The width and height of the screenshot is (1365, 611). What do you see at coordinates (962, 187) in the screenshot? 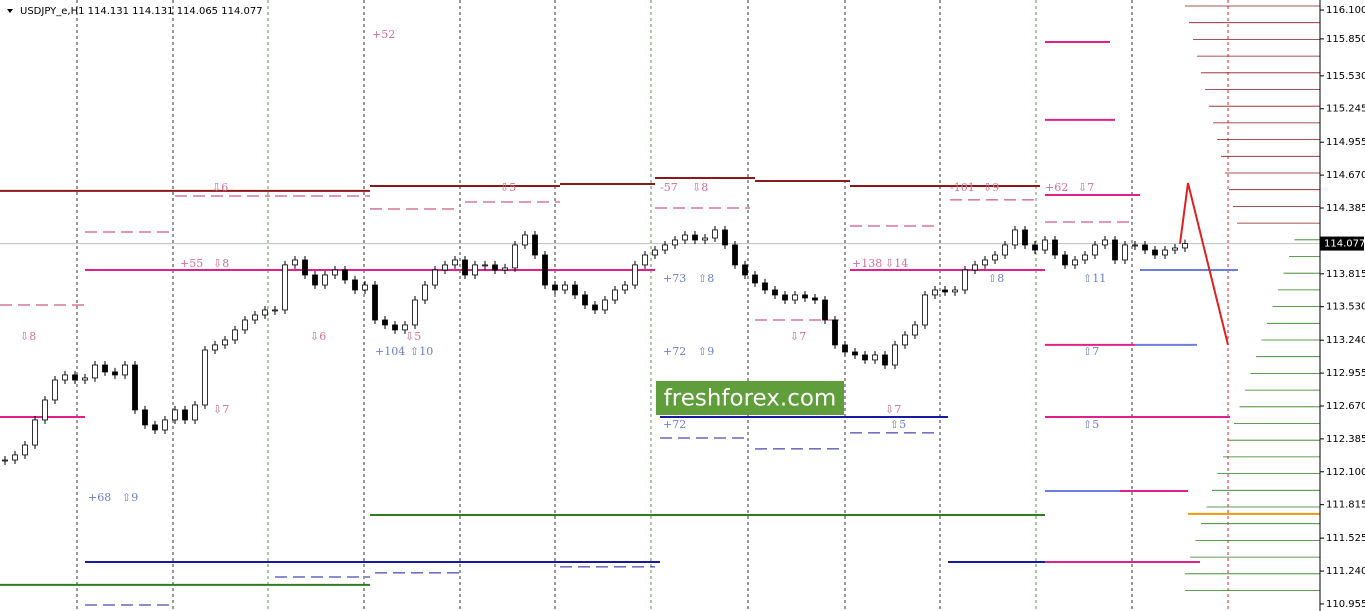
I see `annotation: -101` at bounding box center [962, 187].